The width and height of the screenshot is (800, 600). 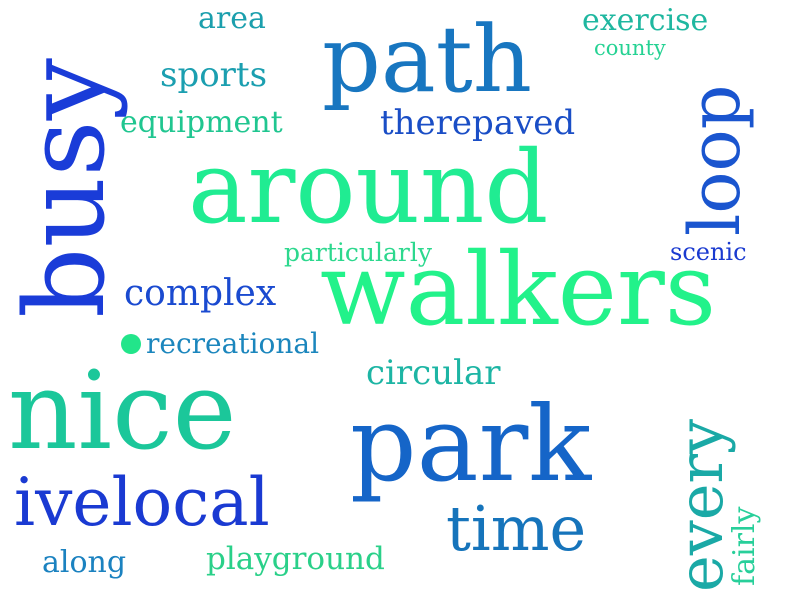 I want to click on word-loop: loop, so click(x=715, y=160).